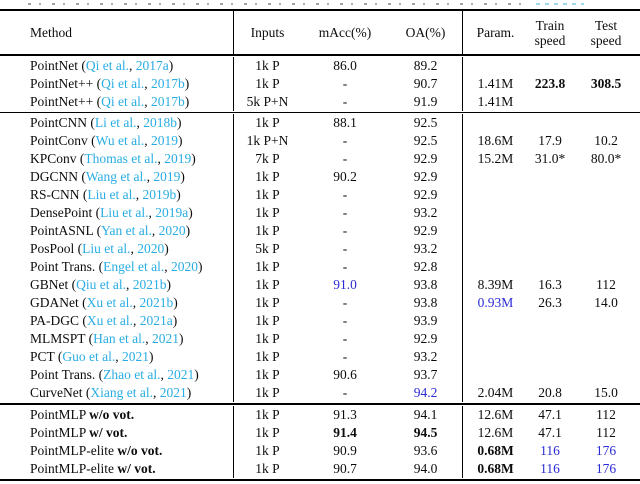 This screenshot has width=640, height=484. Describe the element at coordinates (152, 65) in the screenshot. I see `citation-year-link: 2017a` at that location.